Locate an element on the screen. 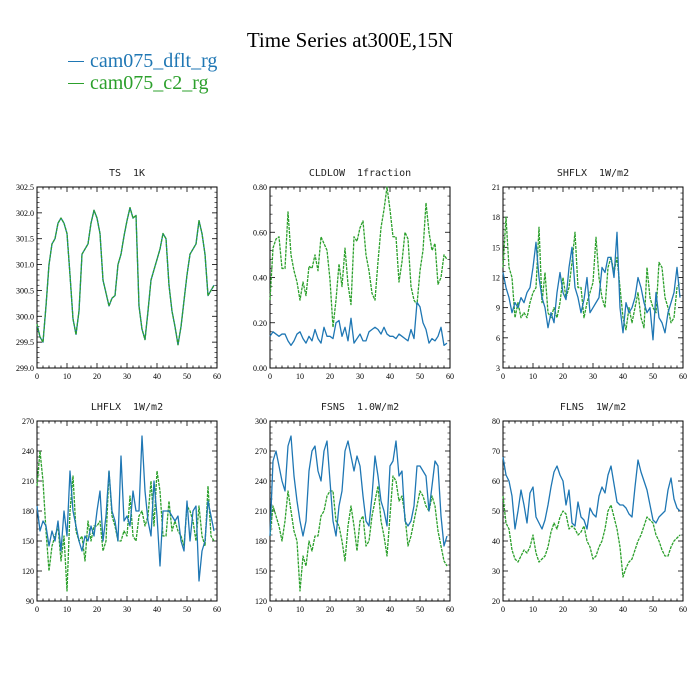 This screenshot has width=700, height=700. y-tick-label: 0.40 is located at coordinates (260, 278).